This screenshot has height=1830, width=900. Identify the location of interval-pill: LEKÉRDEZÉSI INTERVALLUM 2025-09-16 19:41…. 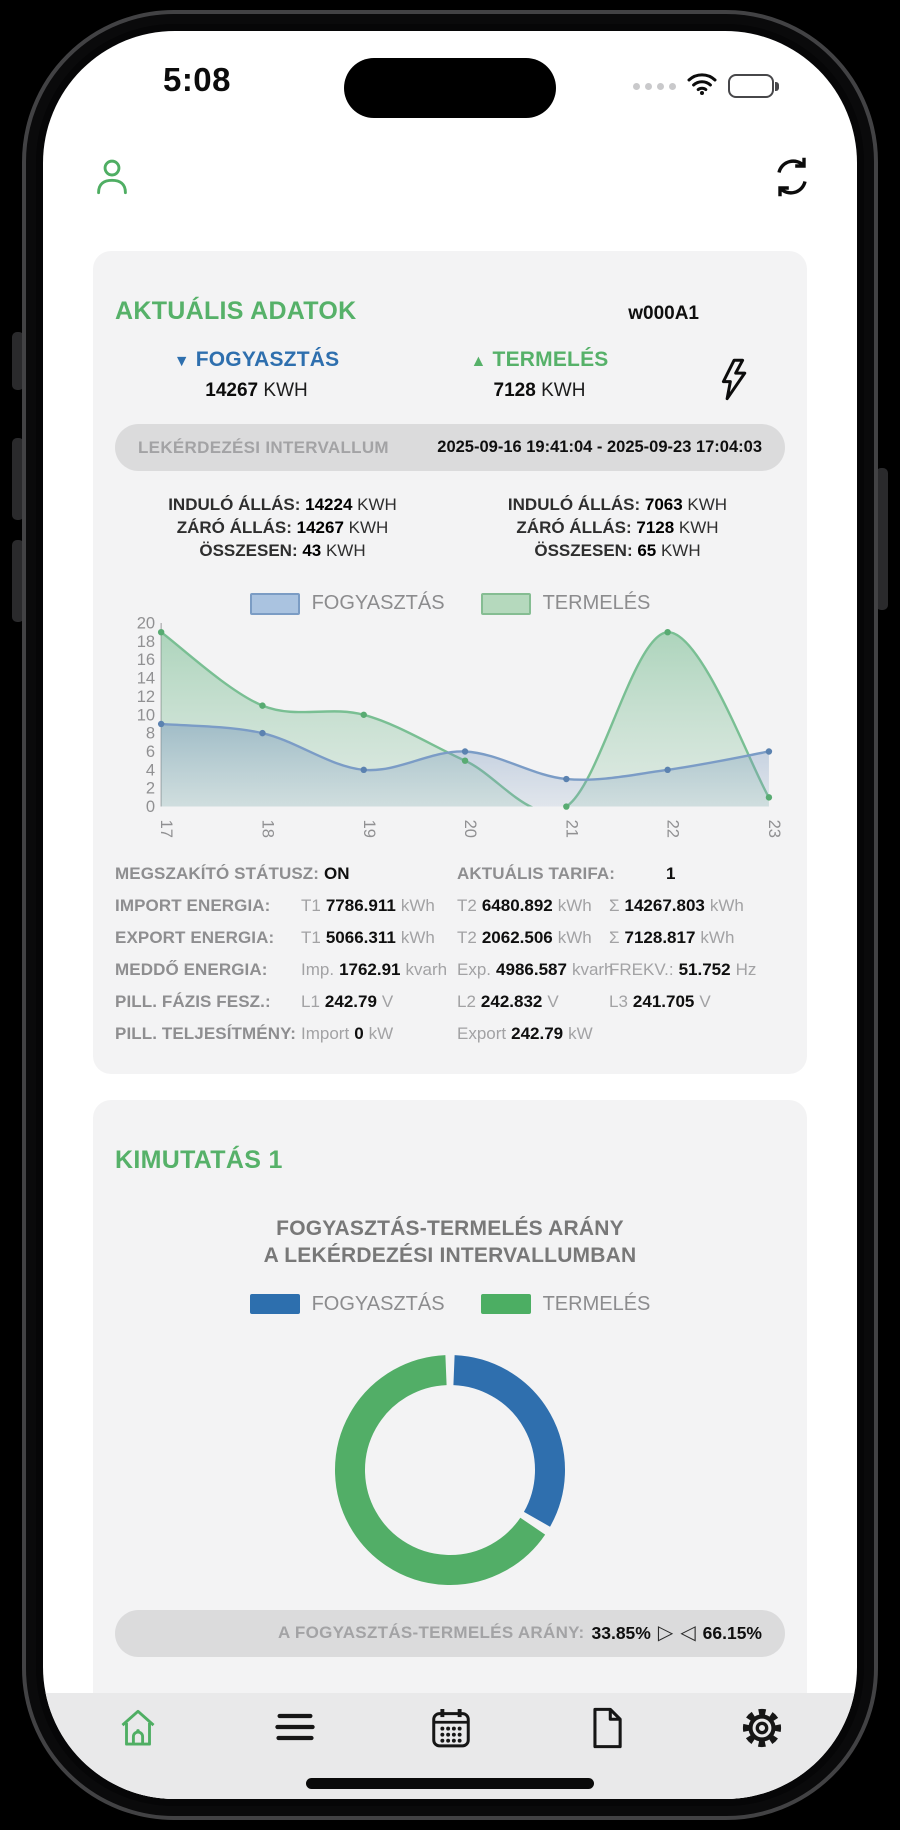
(450, 447).